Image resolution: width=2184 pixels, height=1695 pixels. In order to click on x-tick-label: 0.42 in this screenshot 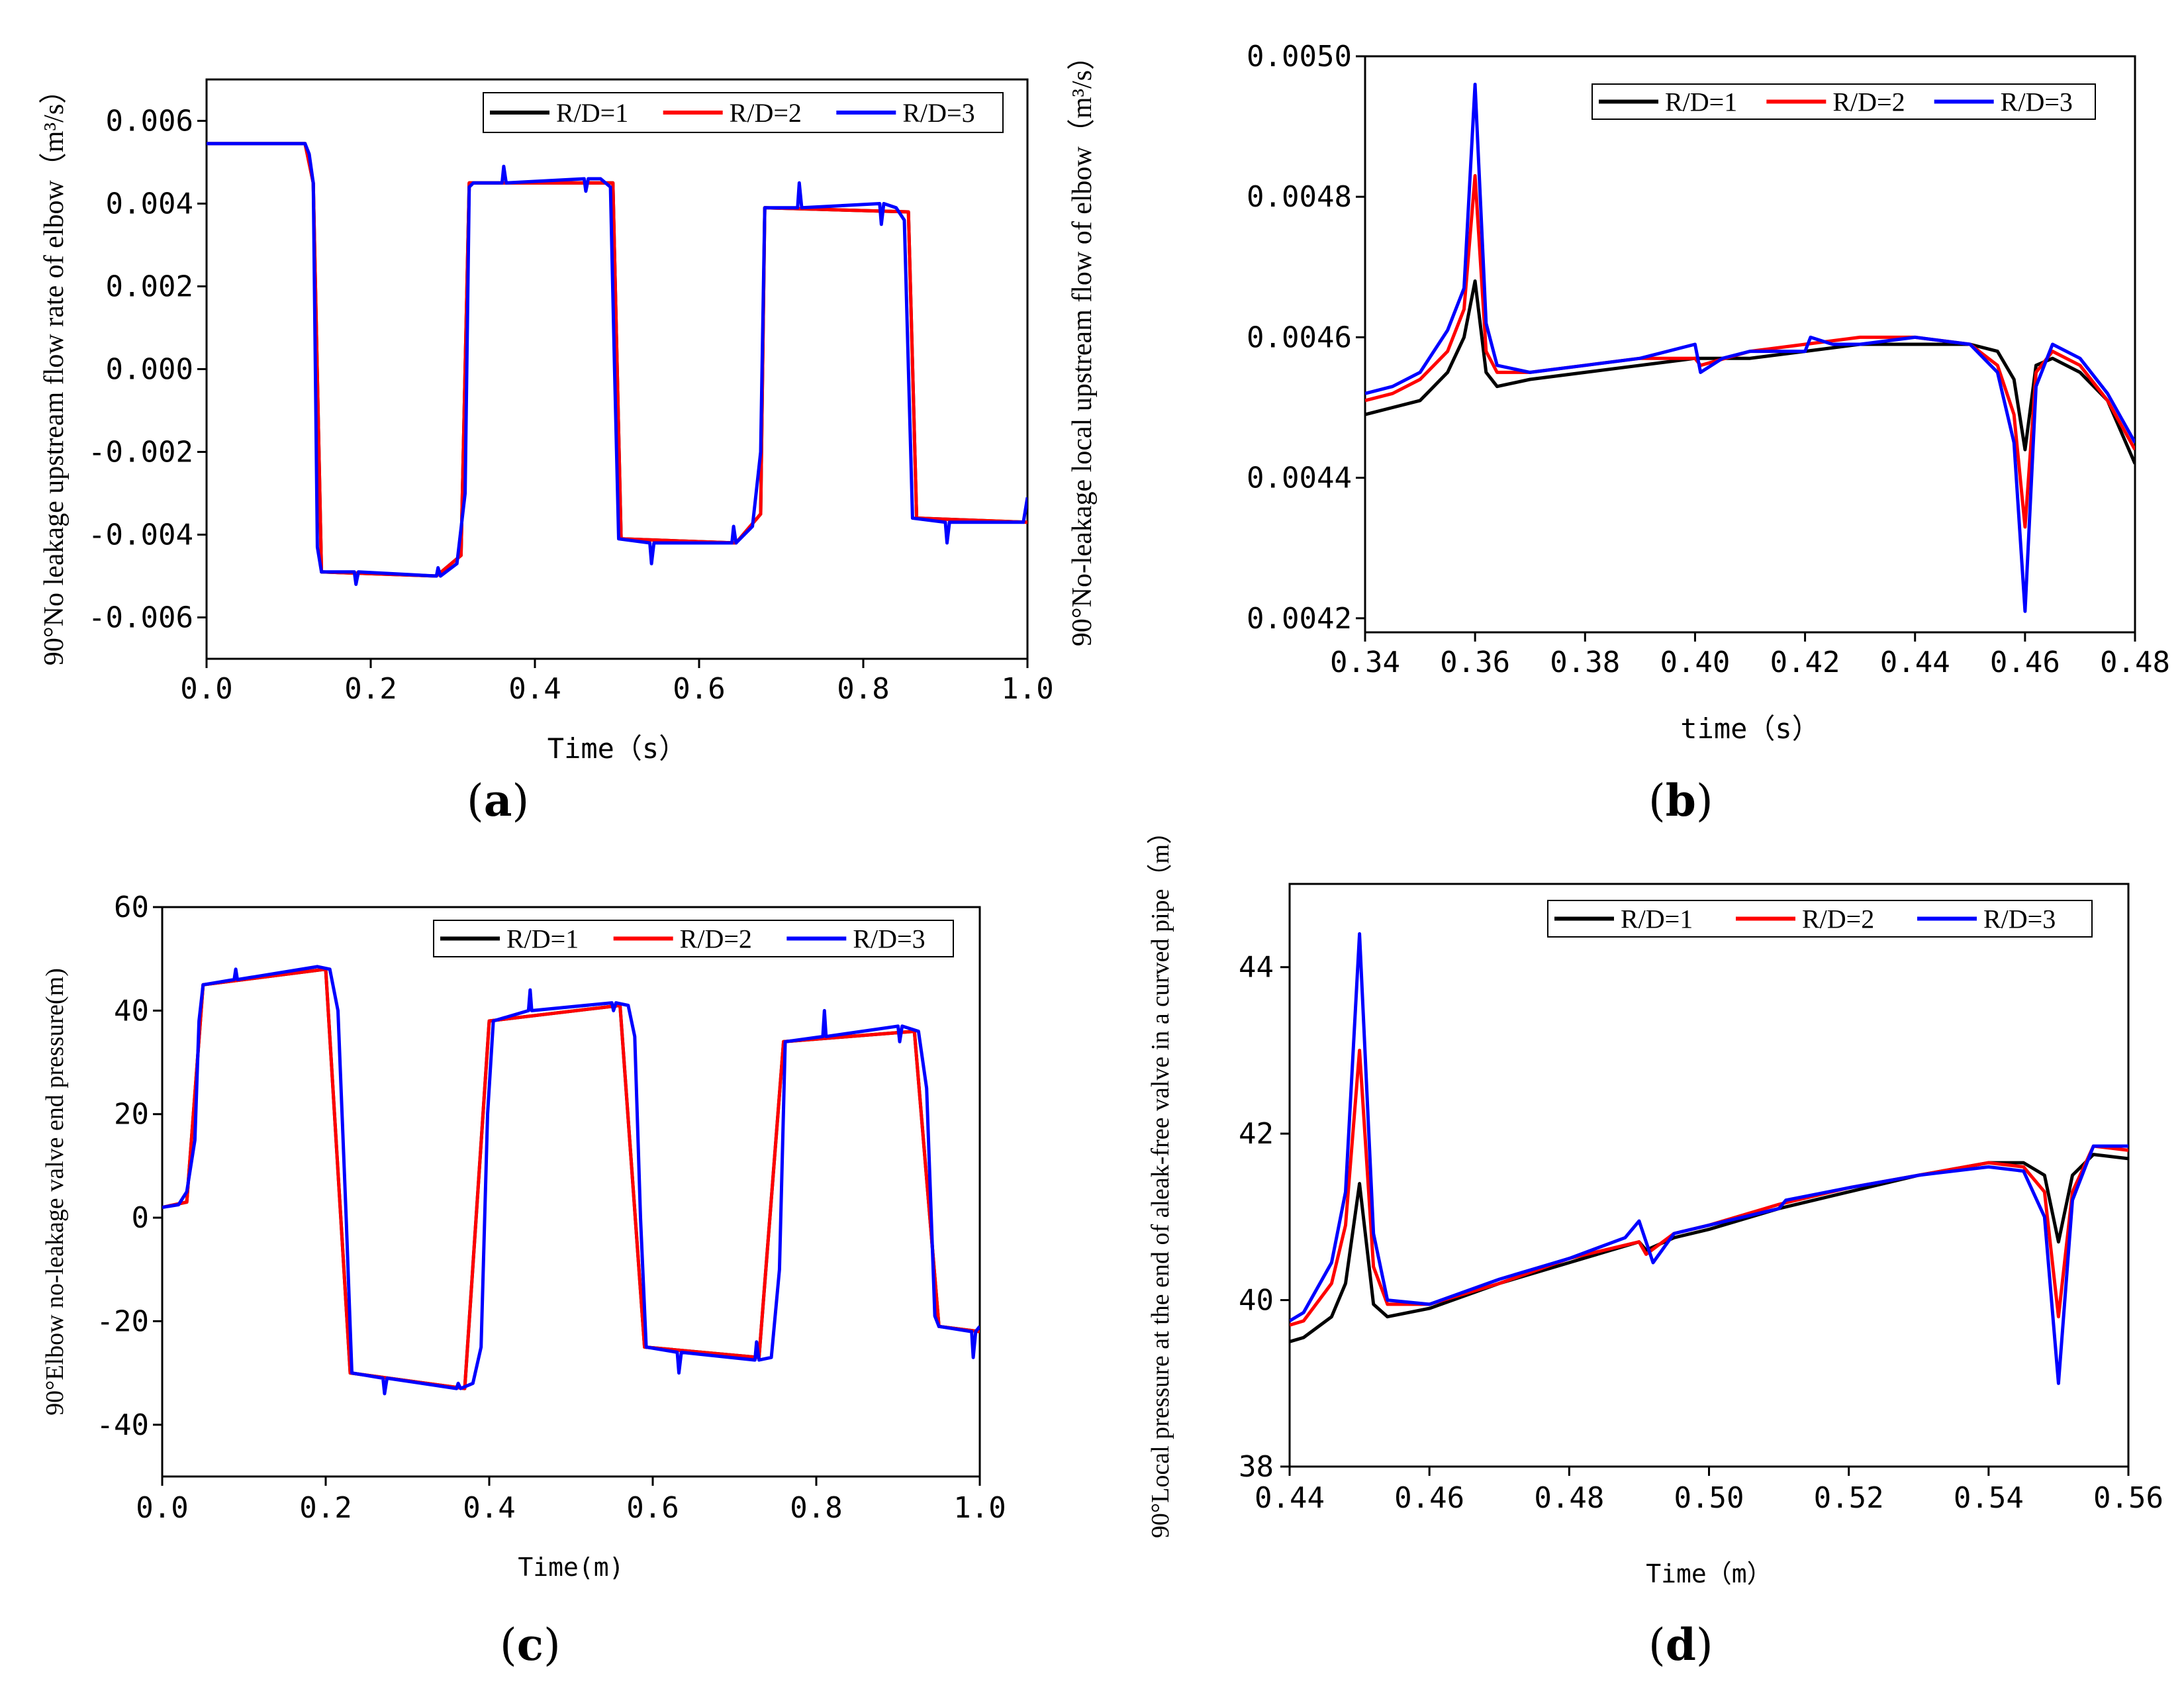, I will do `click(1805, 662)`.